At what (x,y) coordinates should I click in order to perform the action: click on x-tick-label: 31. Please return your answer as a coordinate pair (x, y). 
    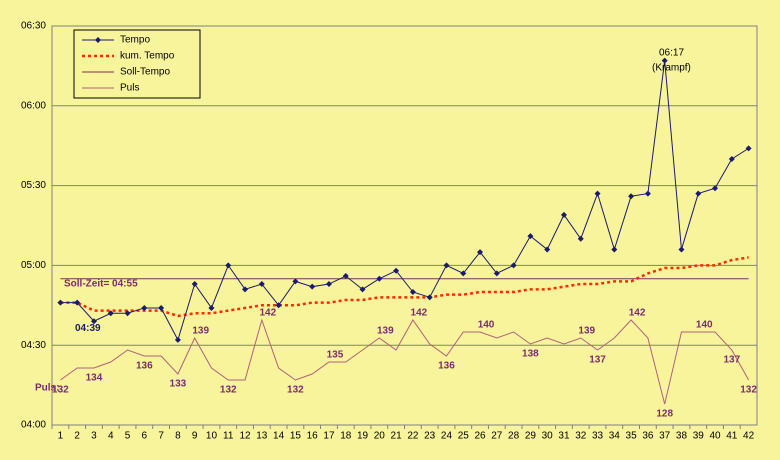
    Looking at the image, I should click on (564, 436).